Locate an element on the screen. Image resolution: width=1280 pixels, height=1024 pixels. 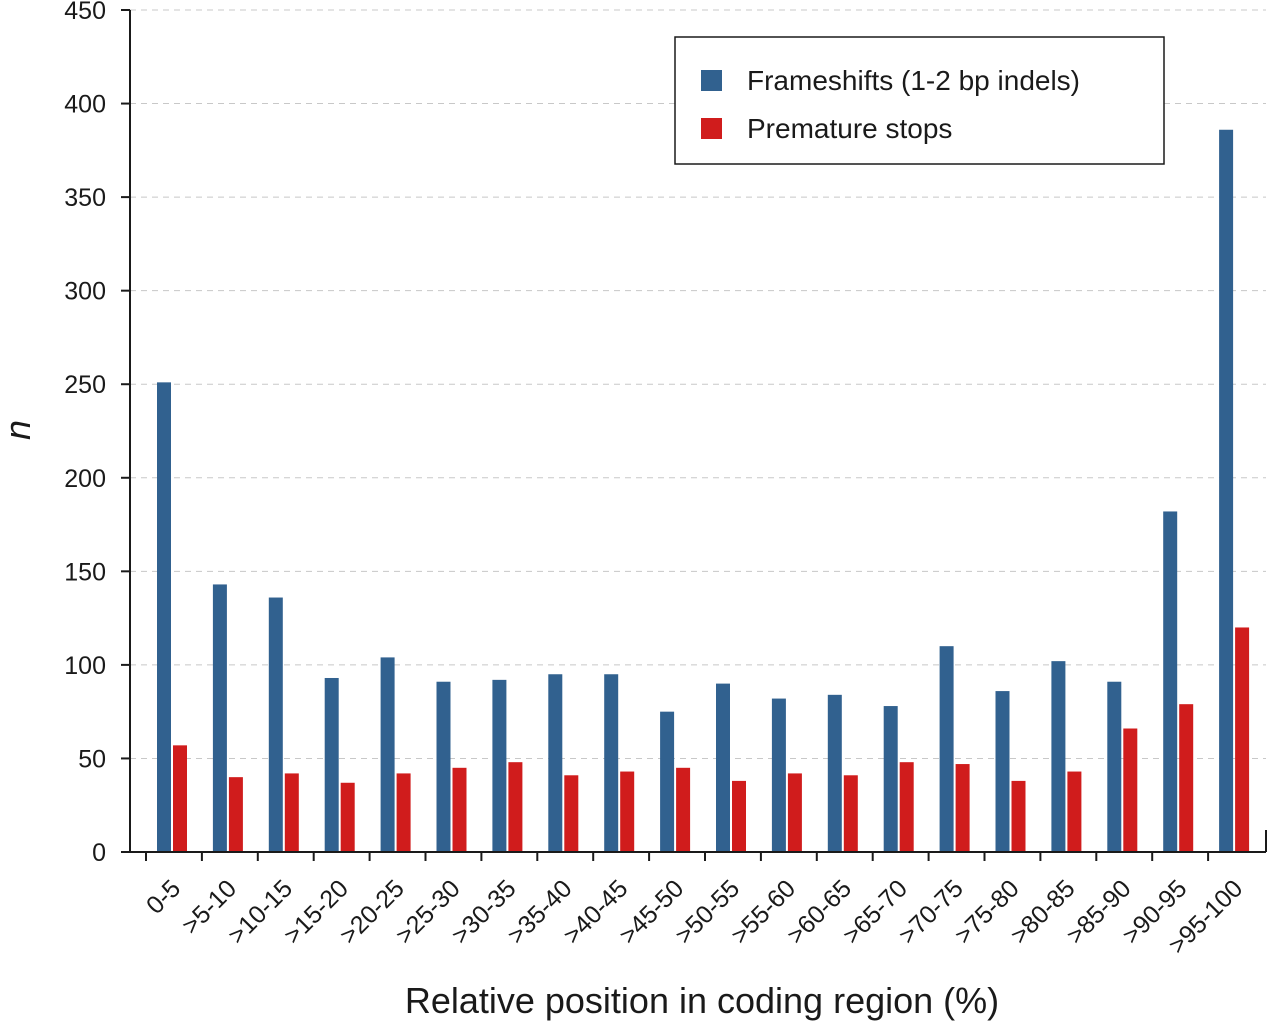
legend-label-frameshifts: Frameshifts (1-2 bp indels) is located at coordinates (913, 80).